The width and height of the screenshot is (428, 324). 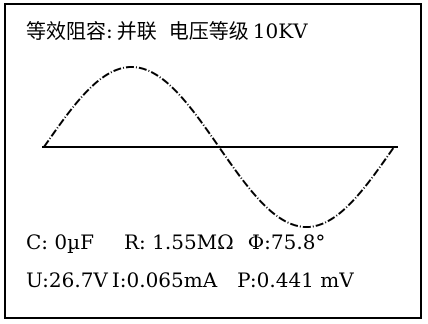 I want to click on readings-row-2: U:26.7V I:0.065mA P:0.441 mV, so click(x=190, y=280).